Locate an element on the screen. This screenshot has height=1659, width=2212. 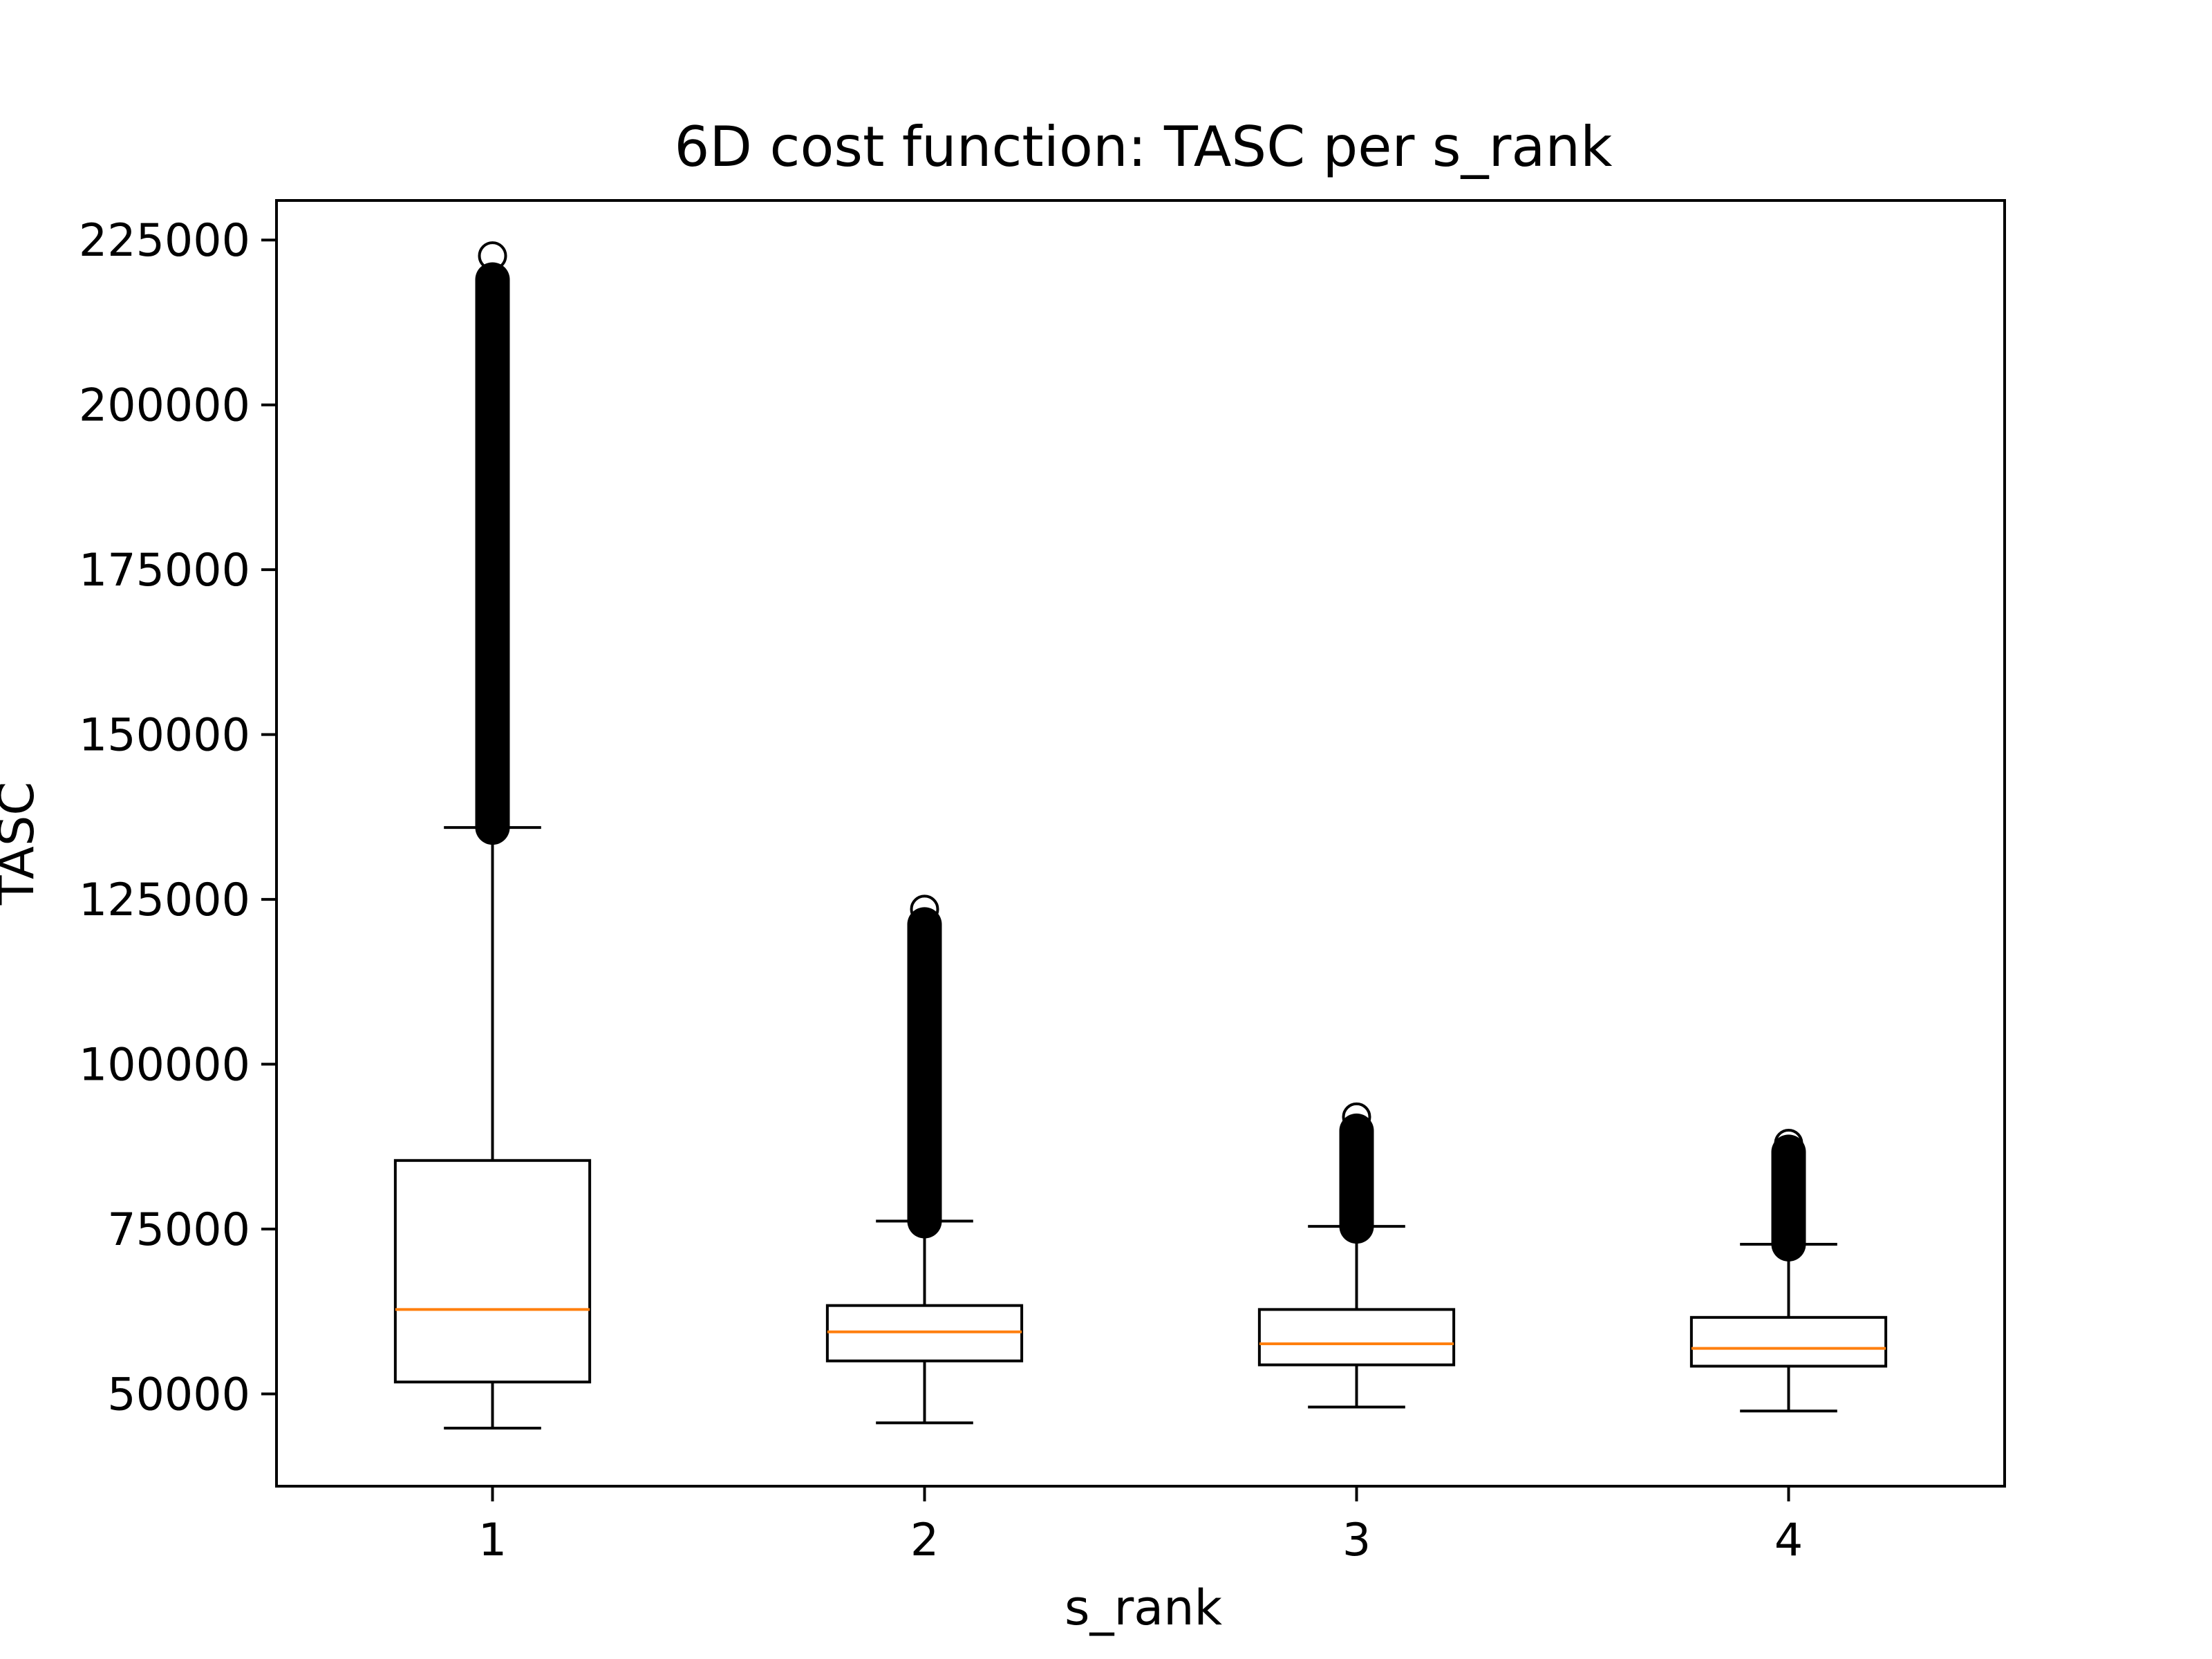
y-tick-label: 50000 is located at coordinates (178, 1395).